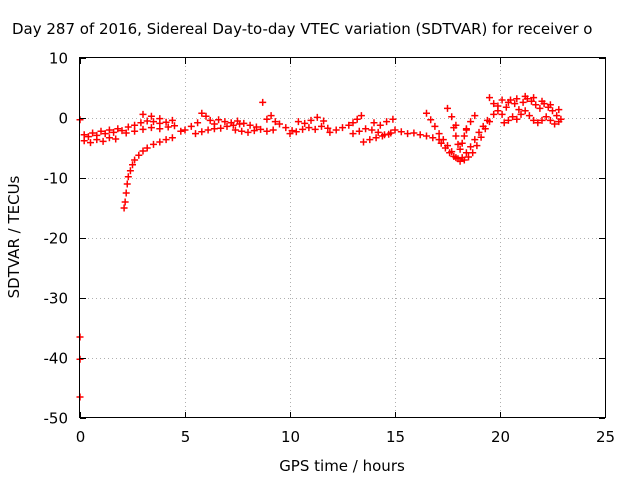 Image resolution: width=640 pixels, height=485 pixels. I want to click on y-tick-label: -30, so click(56, 299).